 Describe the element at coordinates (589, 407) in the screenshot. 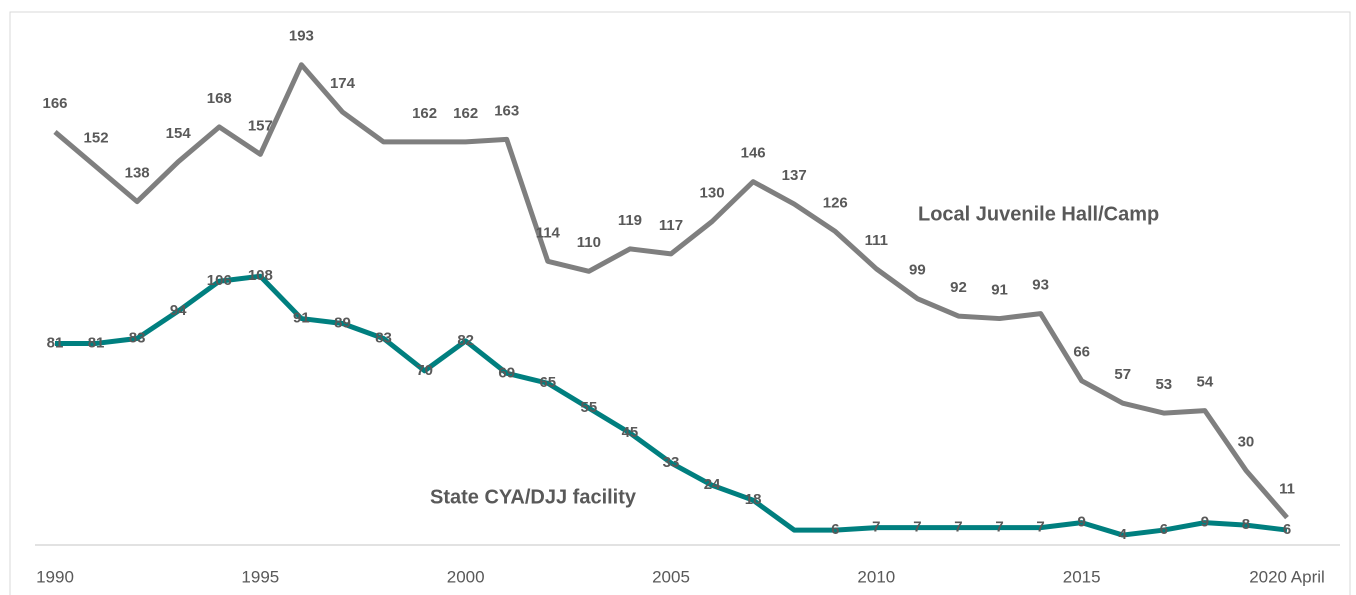

I see `data-label: 55` at that location.